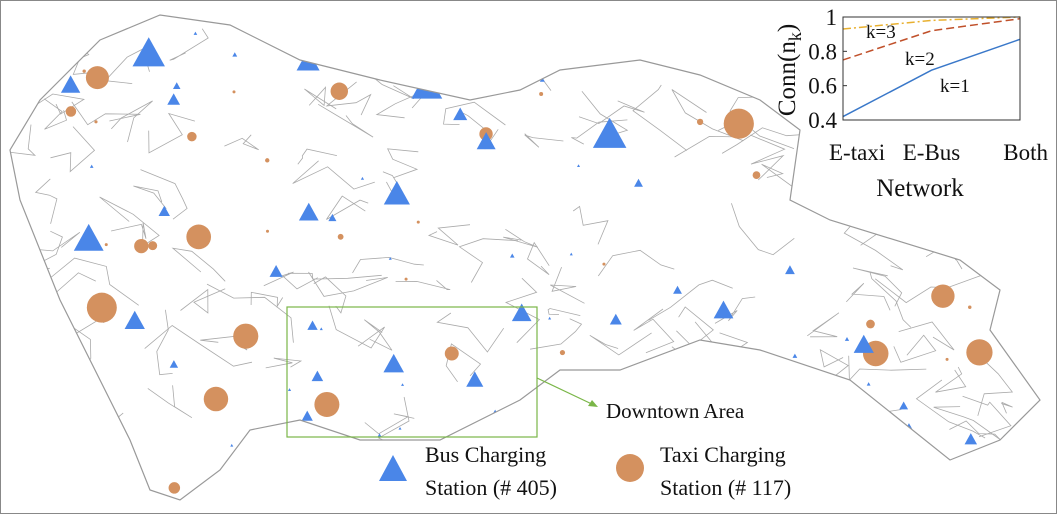 Image resolution: width=1057 pixels, height=514 pixels. I want to click on legend-text: Station (# 405), so click(491, 487).